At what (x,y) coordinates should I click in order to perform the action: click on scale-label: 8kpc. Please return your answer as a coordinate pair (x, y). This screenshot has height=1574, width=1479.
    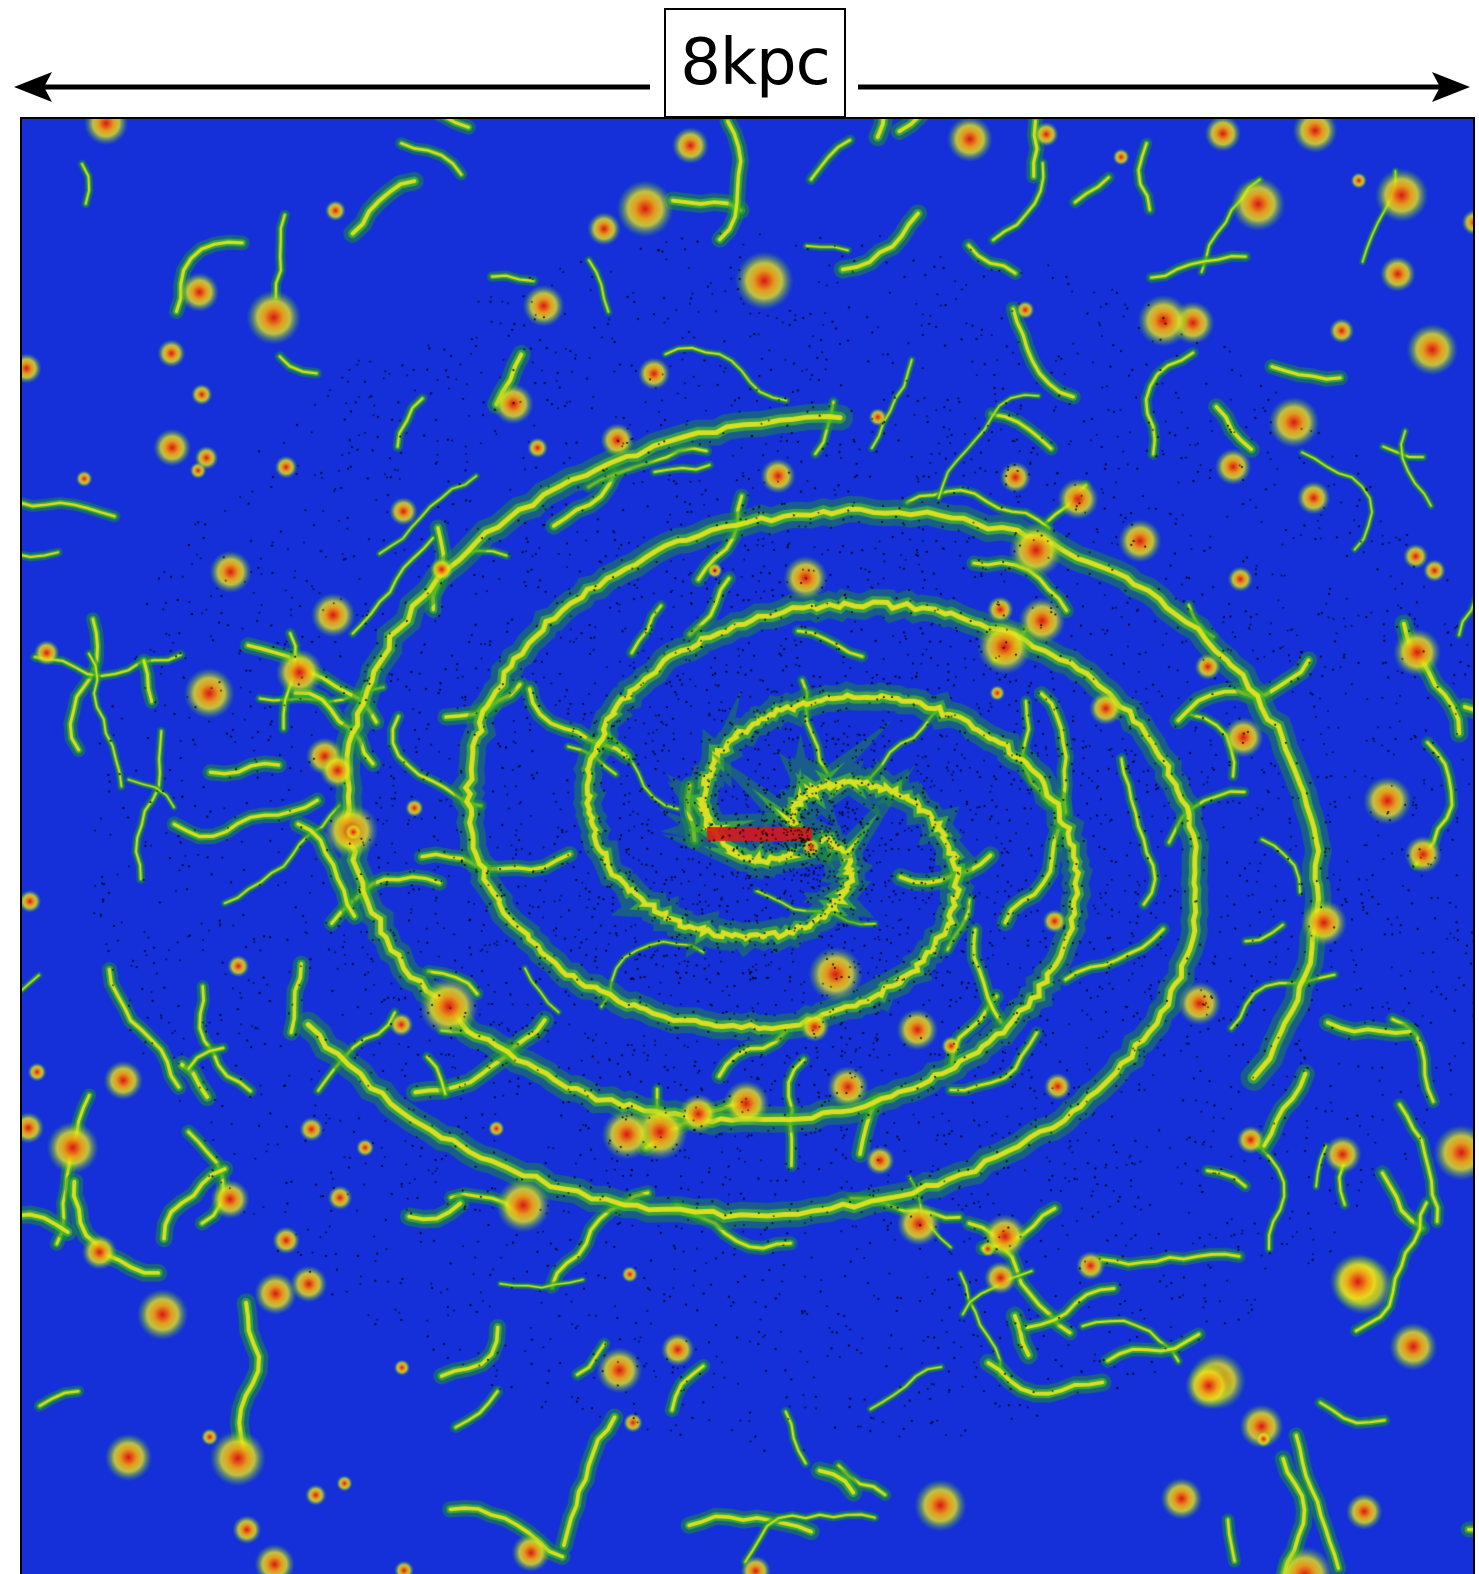
    Looking at the image, I should click on (755, 63).